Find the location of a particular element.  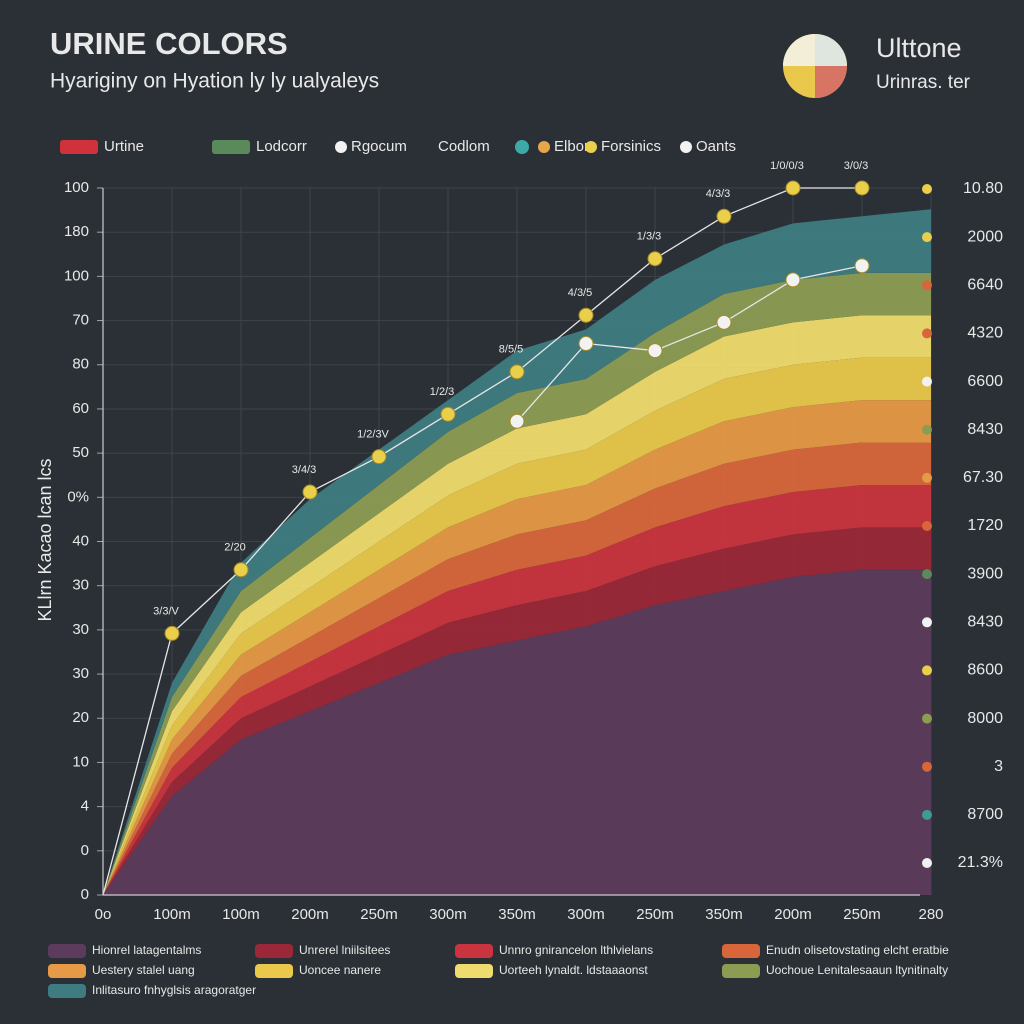

legend-label: Unnro gnirancelon lthlvielans is located at coordinates (576, 950).